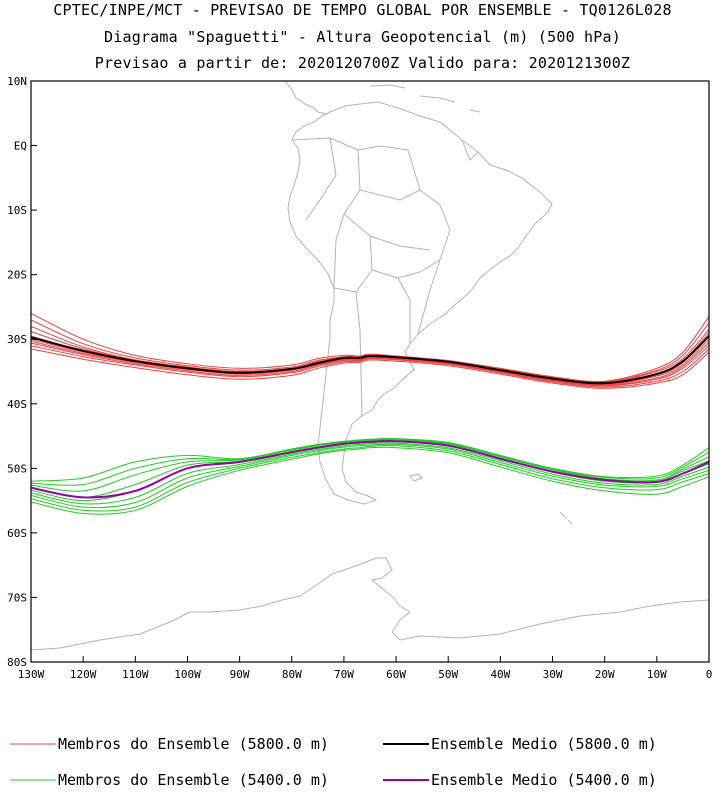 The height and width of the screenshot is (792, 725). I want to click on x-tick-label: 70W, so click(344, 674).